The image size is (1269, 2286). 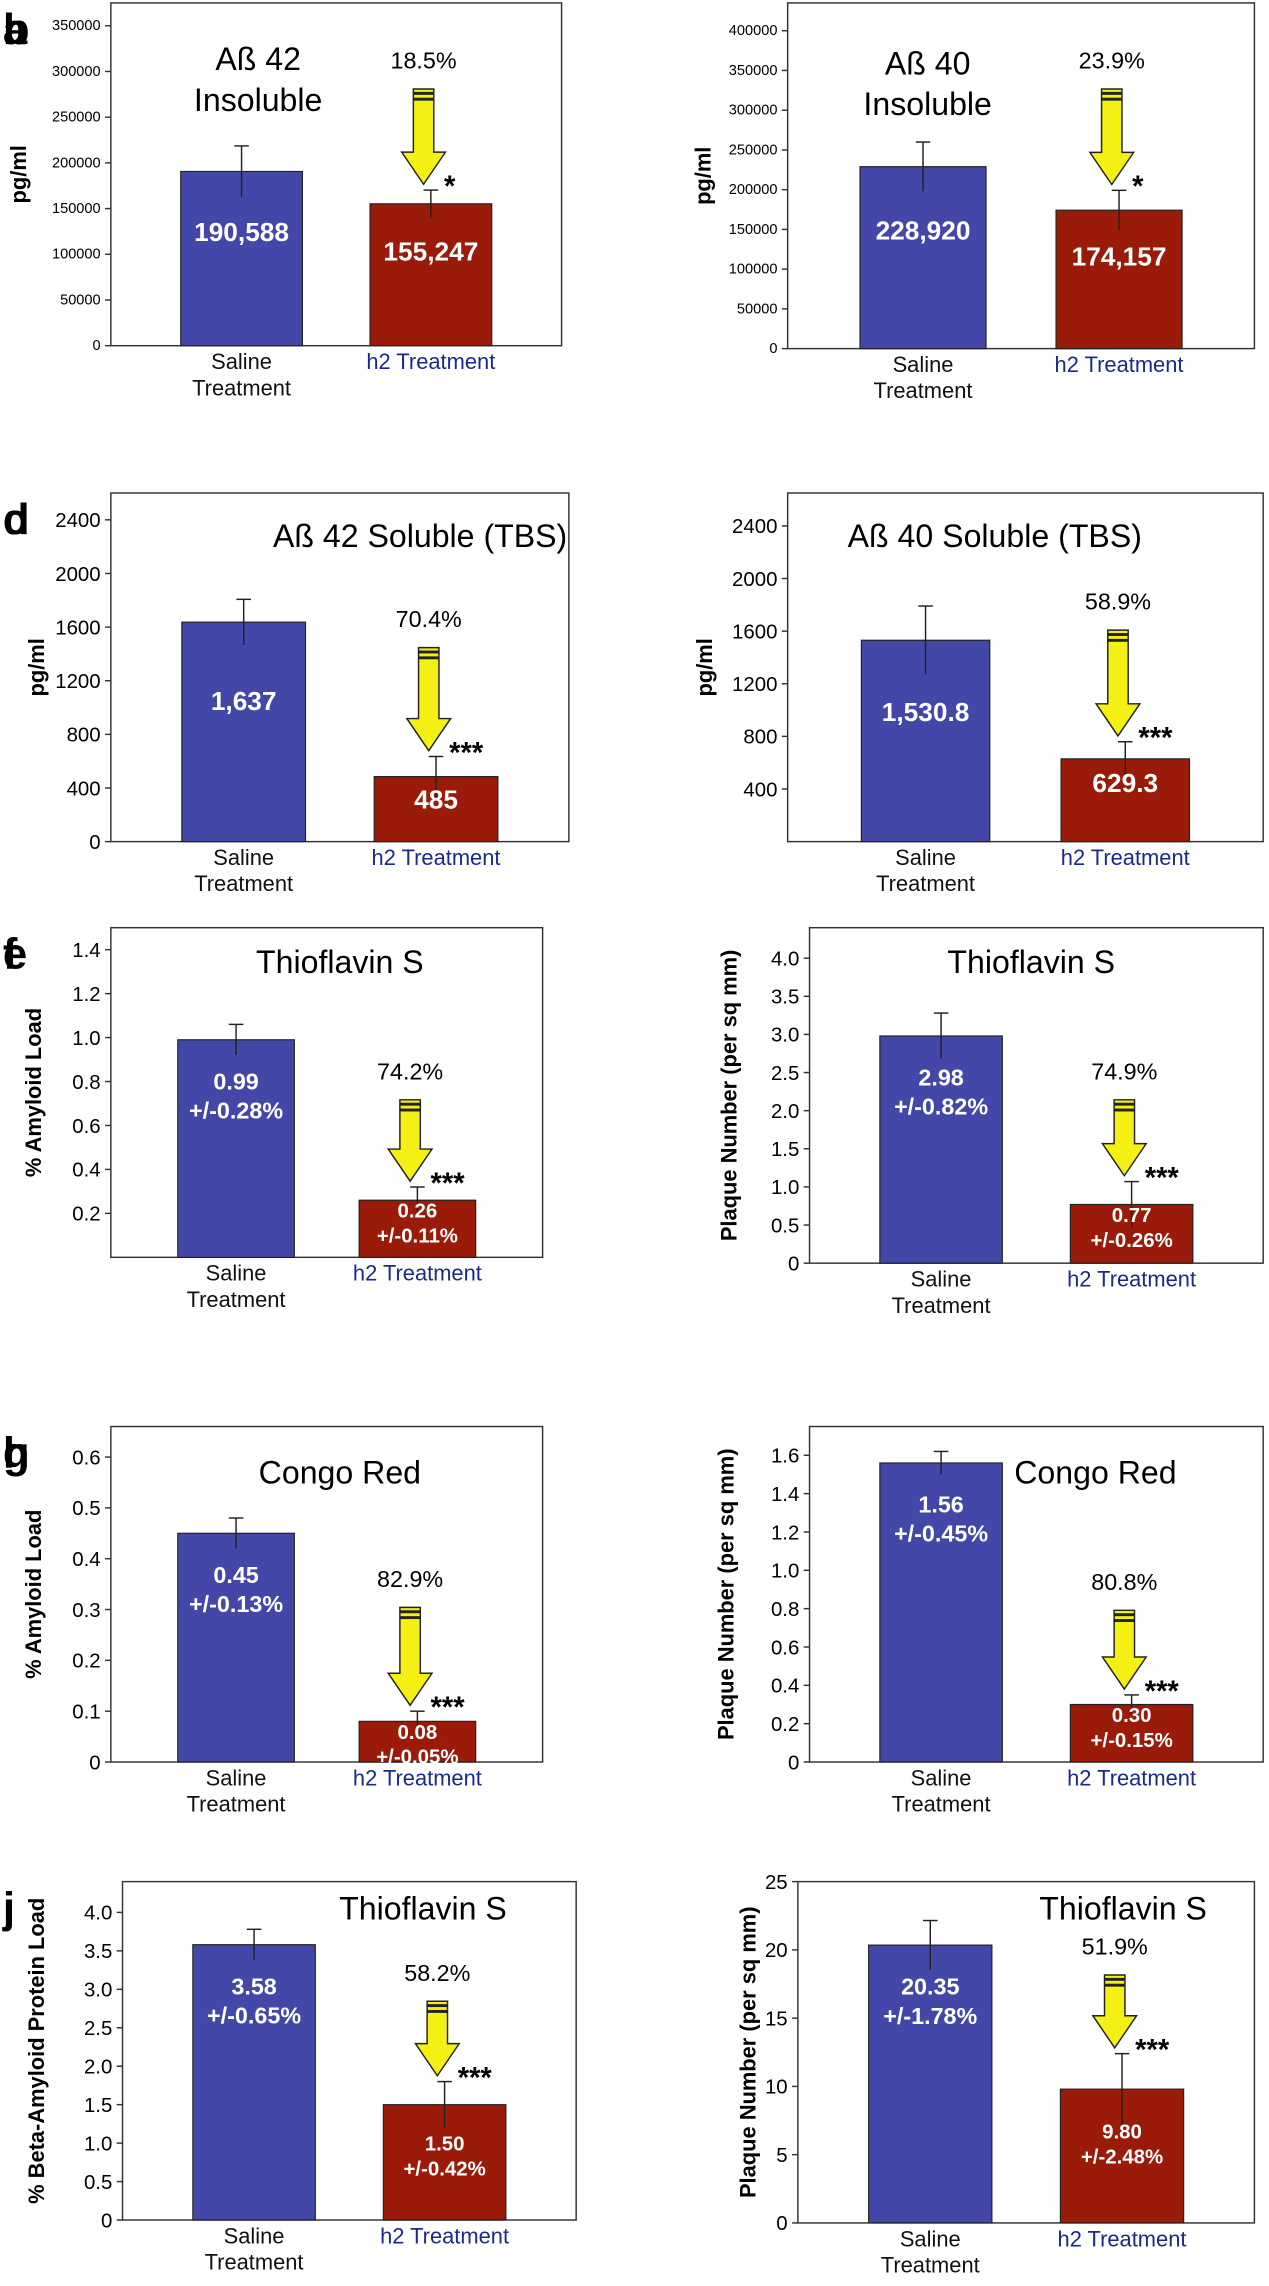 What do you see at coordinates (418, 1212) in the screenshot?
I see `value-label: 0.26` at bounding box center [418, 1212].